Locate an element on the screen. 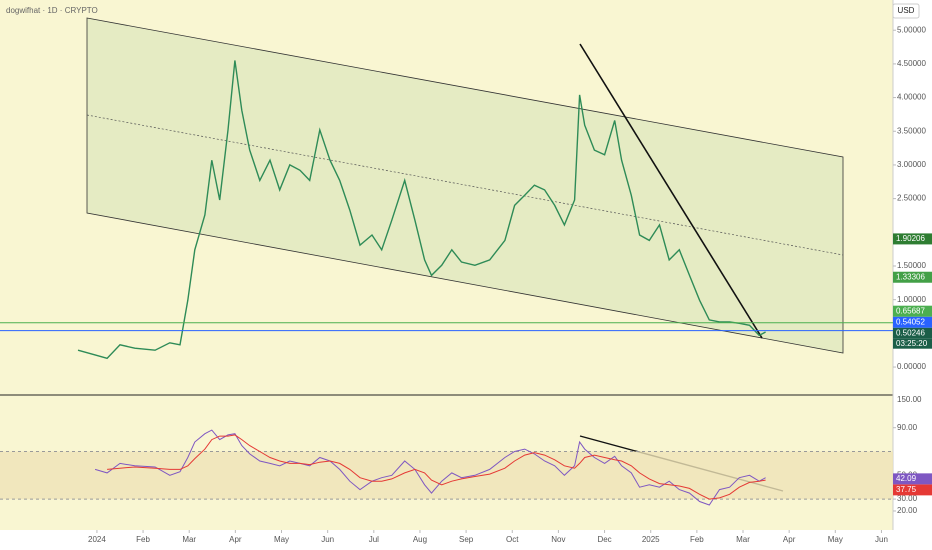  countdown: 03:25:20 is located at coordinates (912, 343).